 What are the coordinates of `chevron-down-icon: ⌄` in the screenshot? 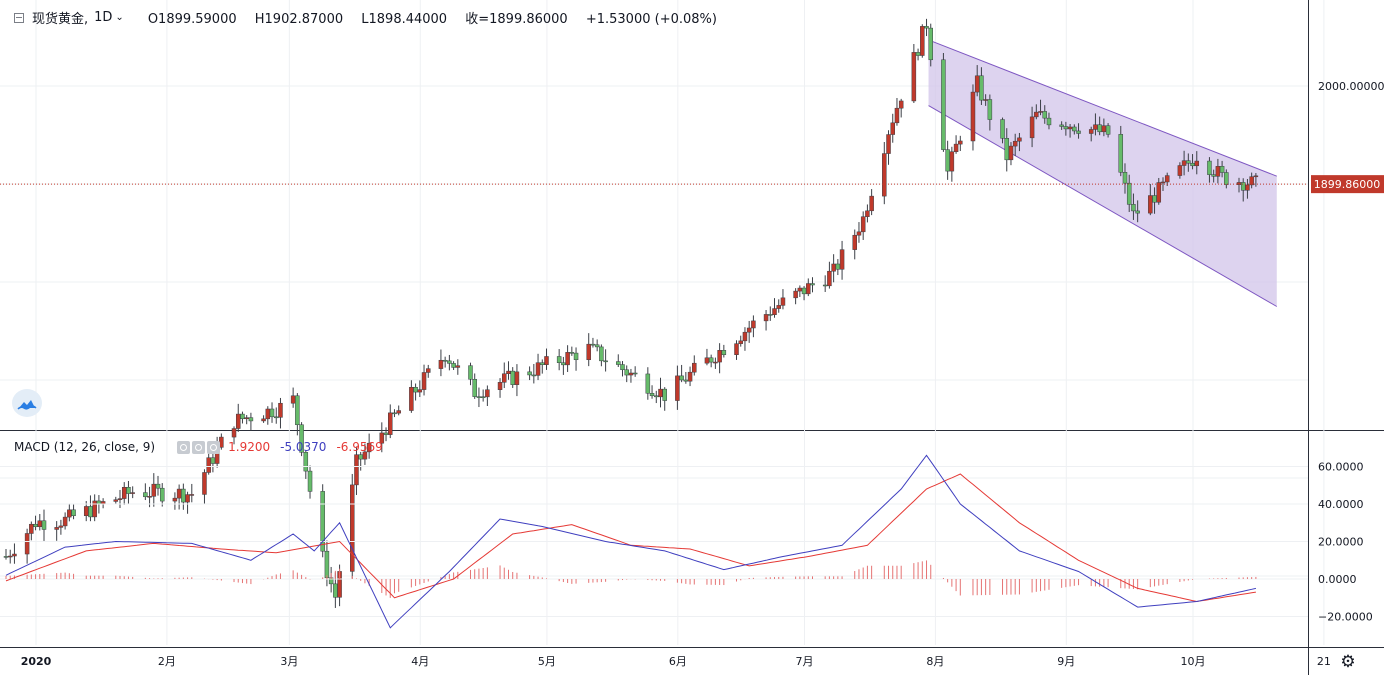 It's located at (119, 17).